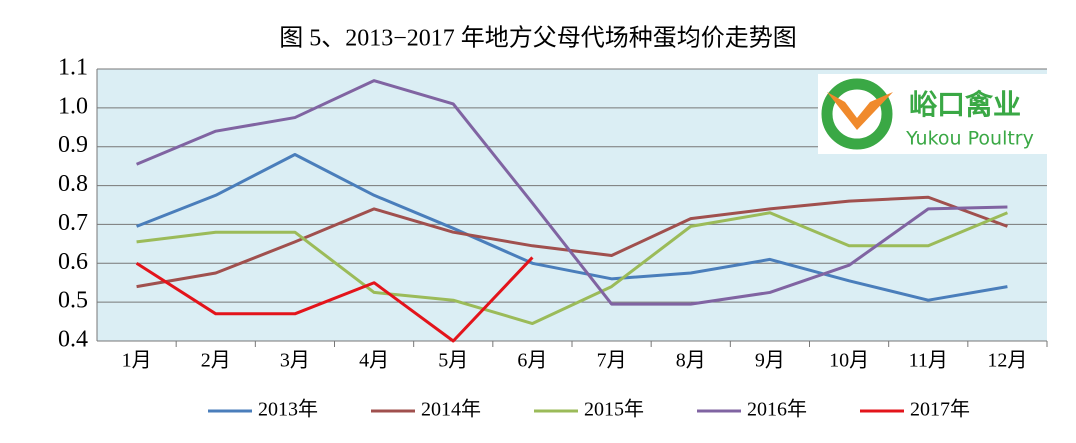 Image resolution: width=1076 pixels, height=443 pixels. What do you see at coordinates (137, 361) in the screenshot?
I see `x-tick-label: 1月` at bounding box center [137, 361].